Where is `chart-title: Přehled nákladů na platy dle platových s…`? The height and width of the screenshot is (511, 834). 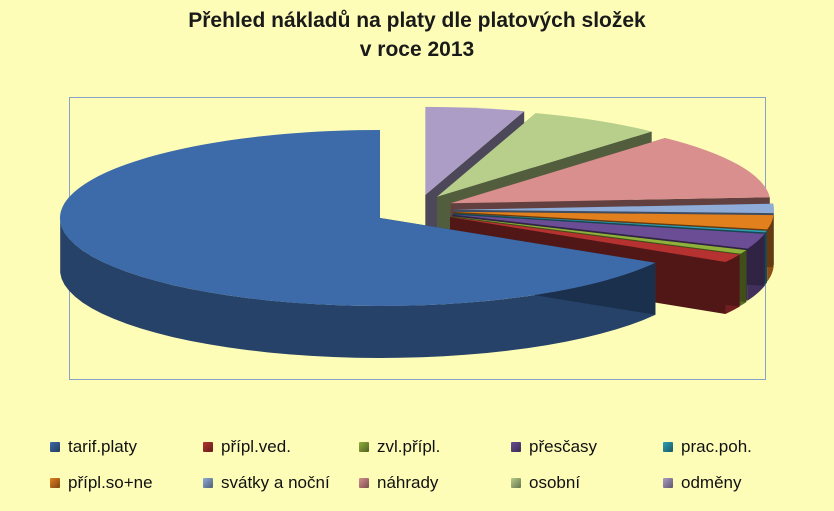
chart-title: Přehled nákladů na platy dle platových s… is located at coordinates (417, 35).